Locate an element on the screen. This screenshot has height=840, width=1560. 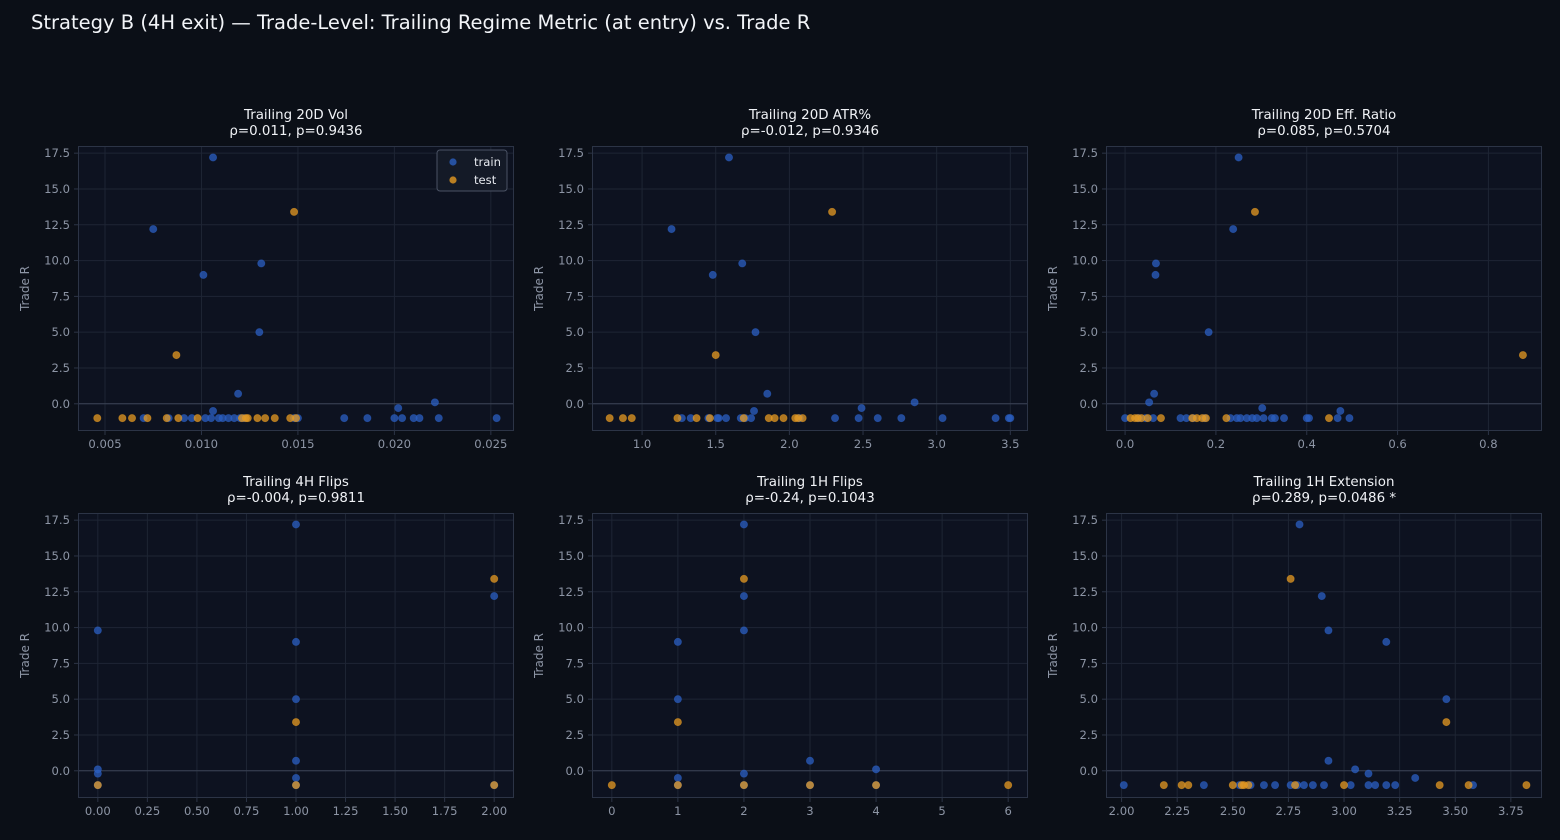
x-tick-label: 1.25 is located at coordinates (346, 811).